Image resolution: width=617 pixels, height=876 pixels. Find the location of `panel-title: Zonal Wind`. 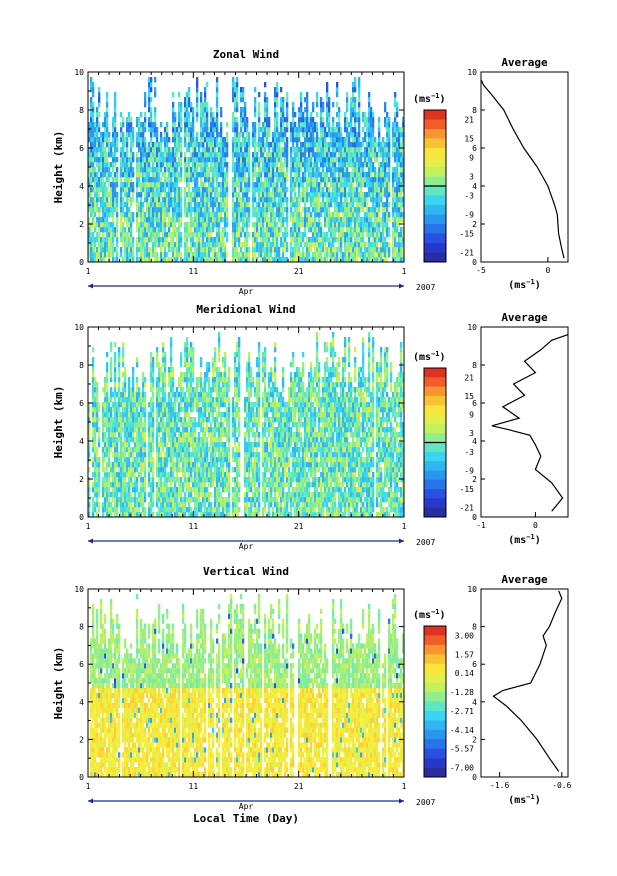

panel-title: Zonal Wind is located at coordinates (246, 54).